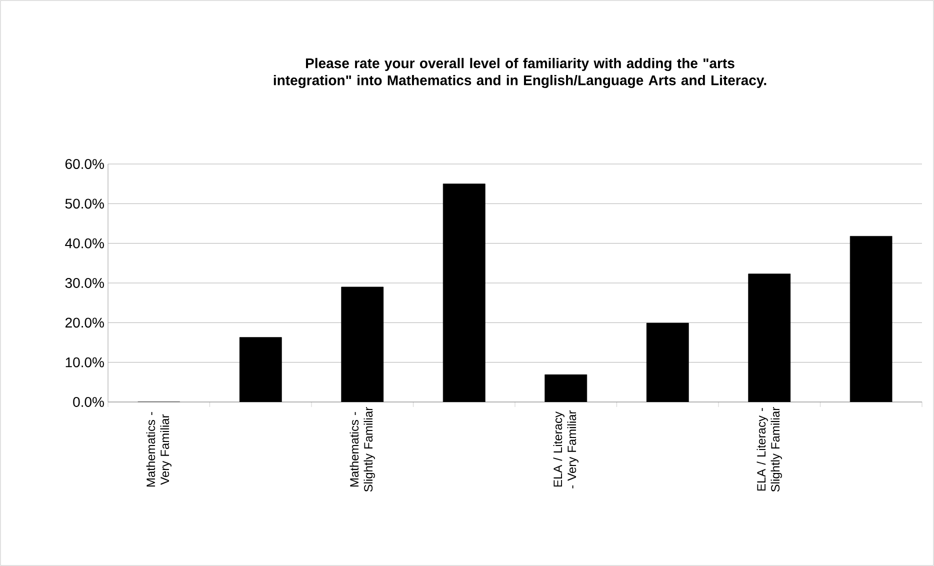 The image size is (934, 566). I want to click on y-tick-label: 50.0%, so click(84, 203).